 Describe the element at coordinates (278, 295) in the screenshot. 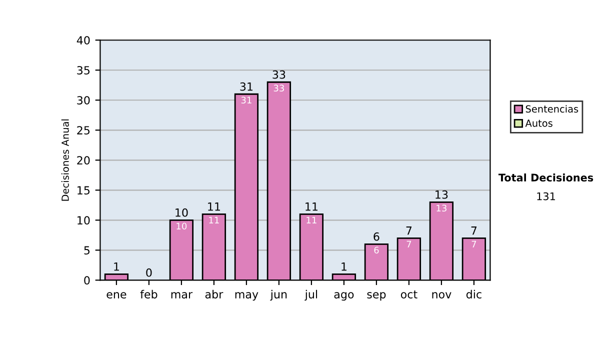

I see `x-tick-label: jun` at that location.